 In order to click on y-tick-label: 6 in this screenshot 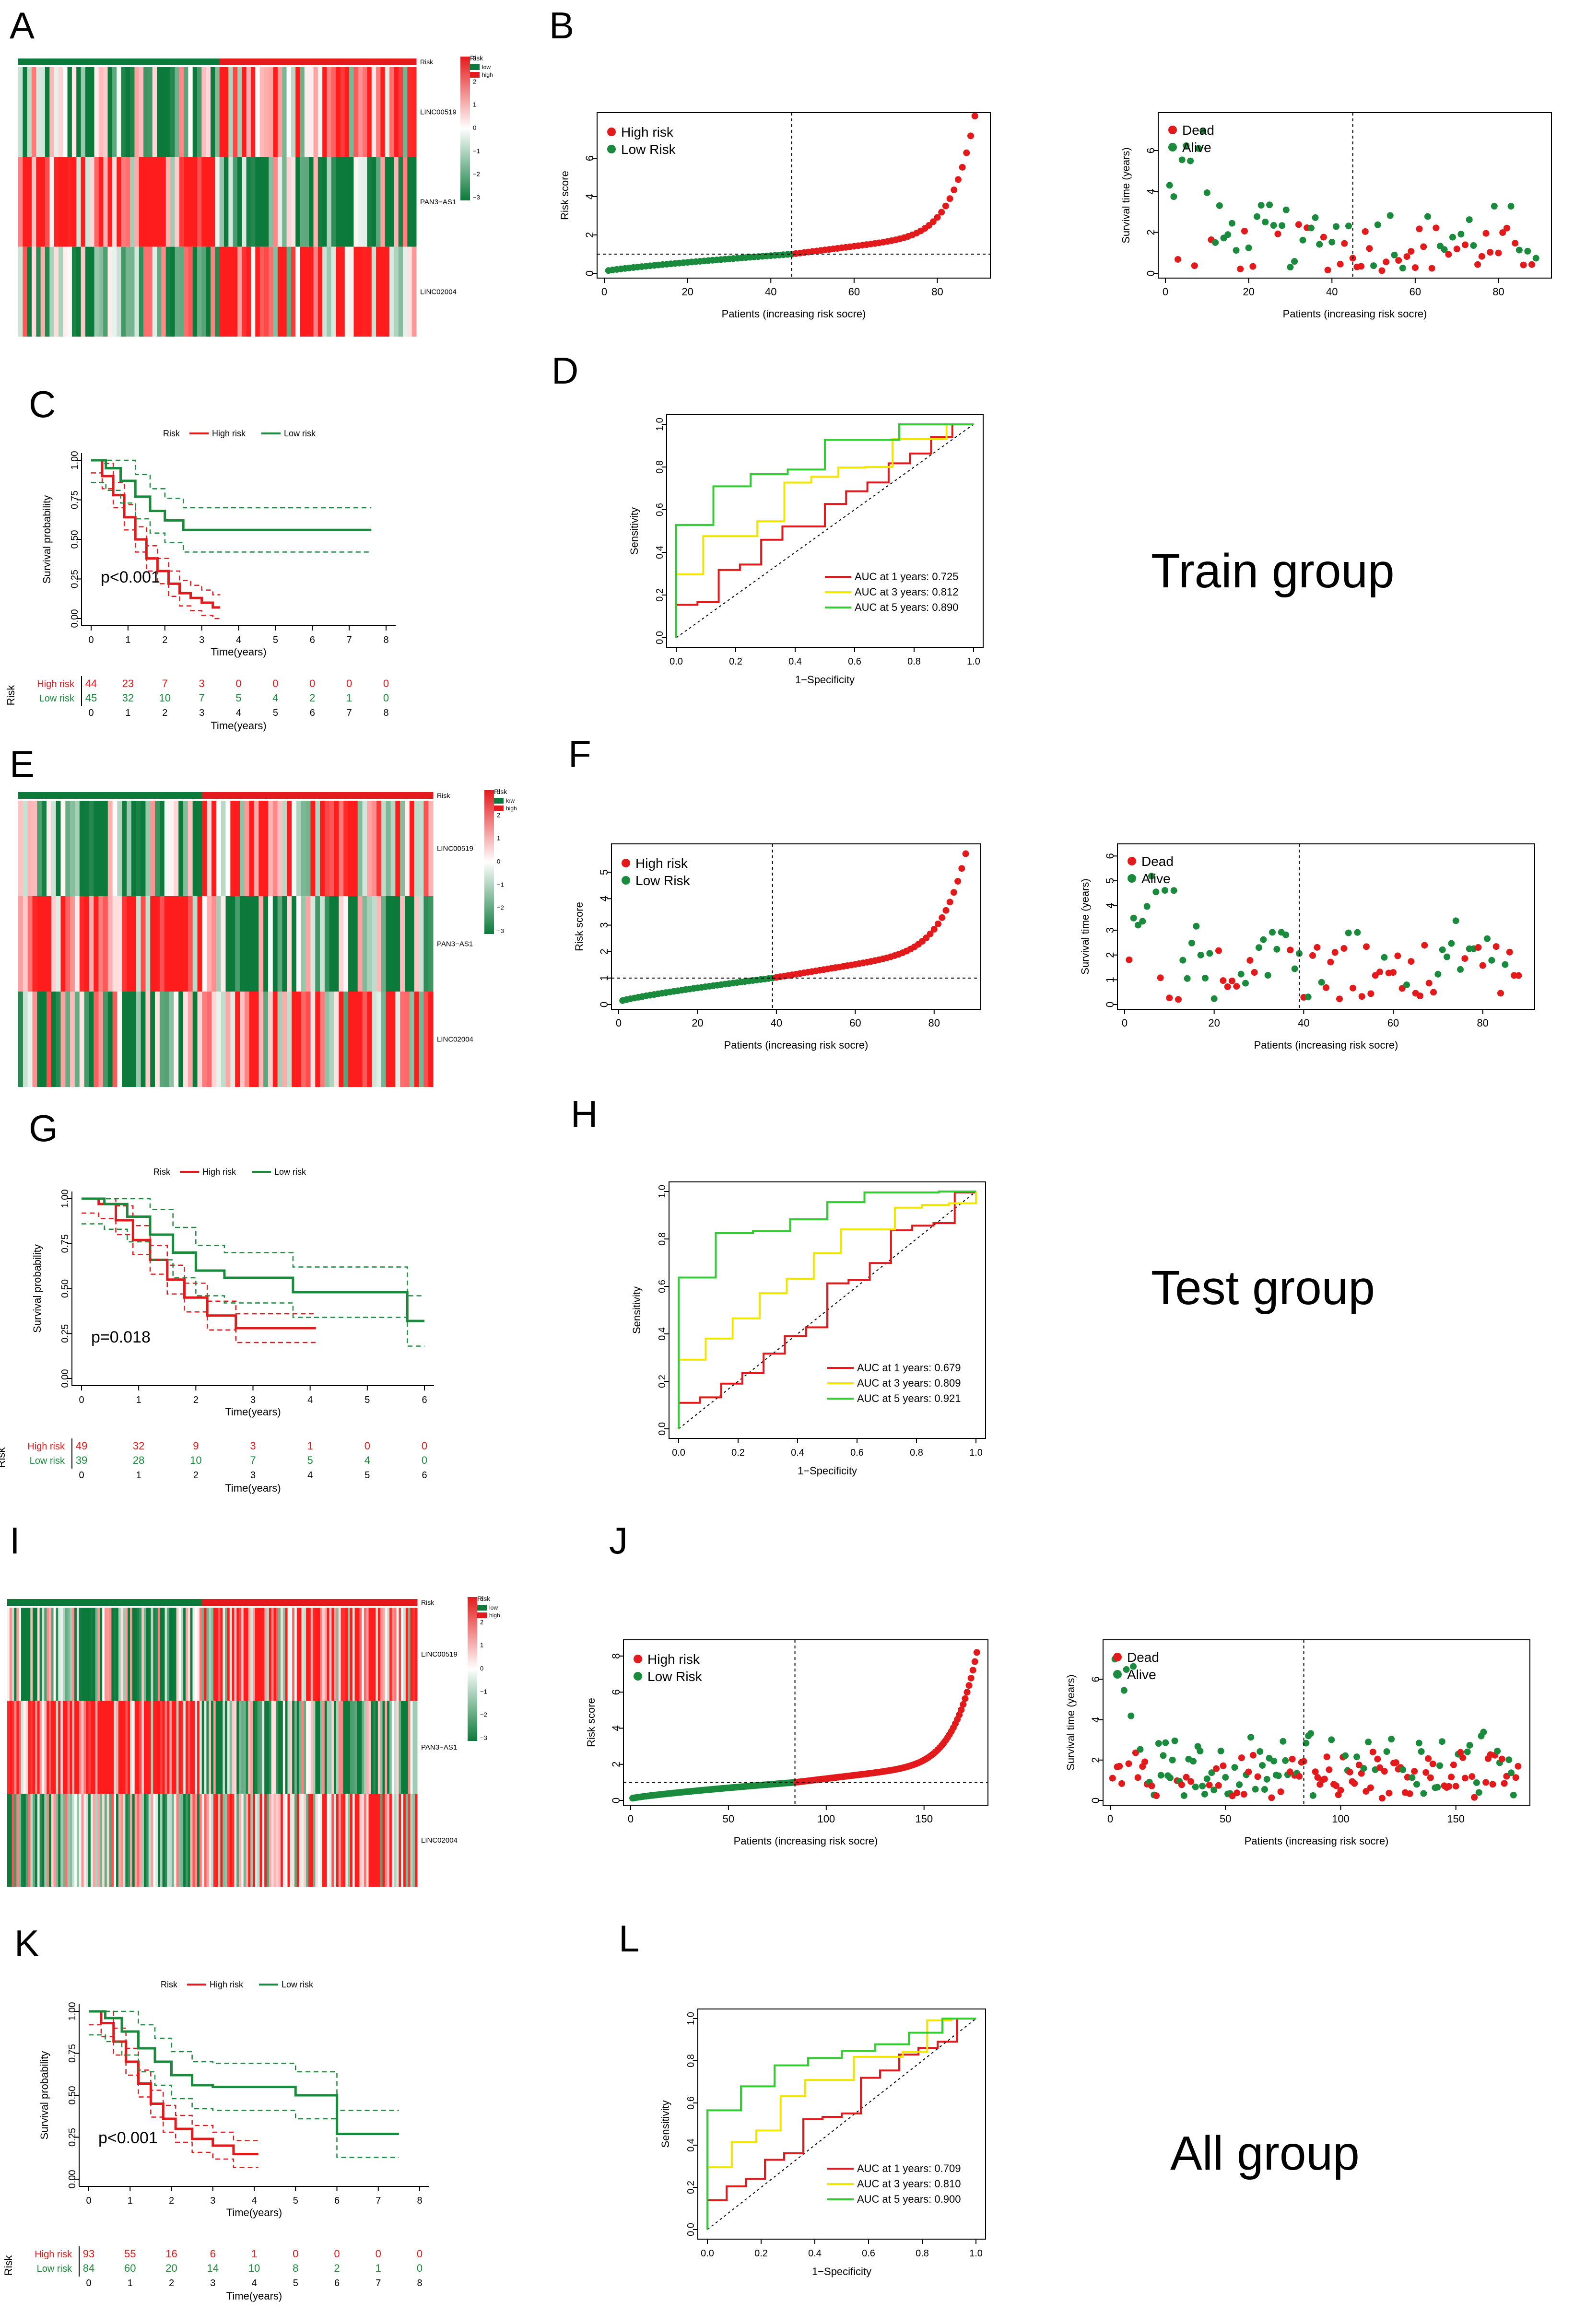, I will do `click(1151, 150)`.